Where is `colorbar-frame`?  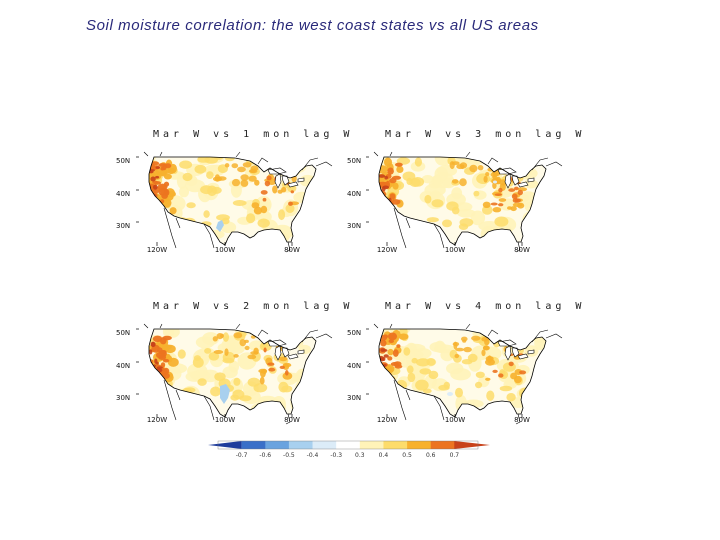 colorbar-frame is located at coordinates (348, 445).